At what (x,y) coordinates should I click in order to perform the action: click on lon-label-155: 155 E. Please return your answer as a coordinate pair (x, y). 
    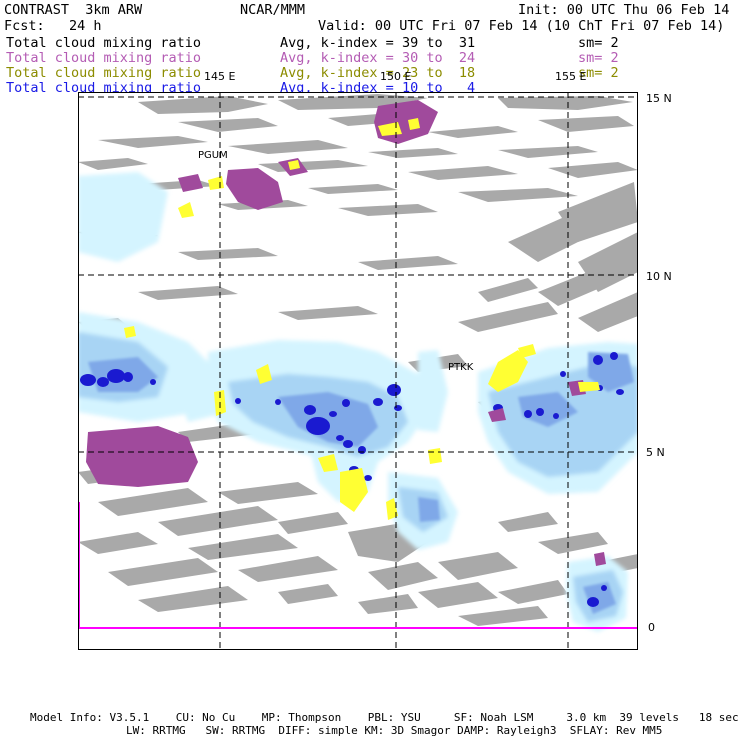
    Looking at the image, I should click on (571, 76).